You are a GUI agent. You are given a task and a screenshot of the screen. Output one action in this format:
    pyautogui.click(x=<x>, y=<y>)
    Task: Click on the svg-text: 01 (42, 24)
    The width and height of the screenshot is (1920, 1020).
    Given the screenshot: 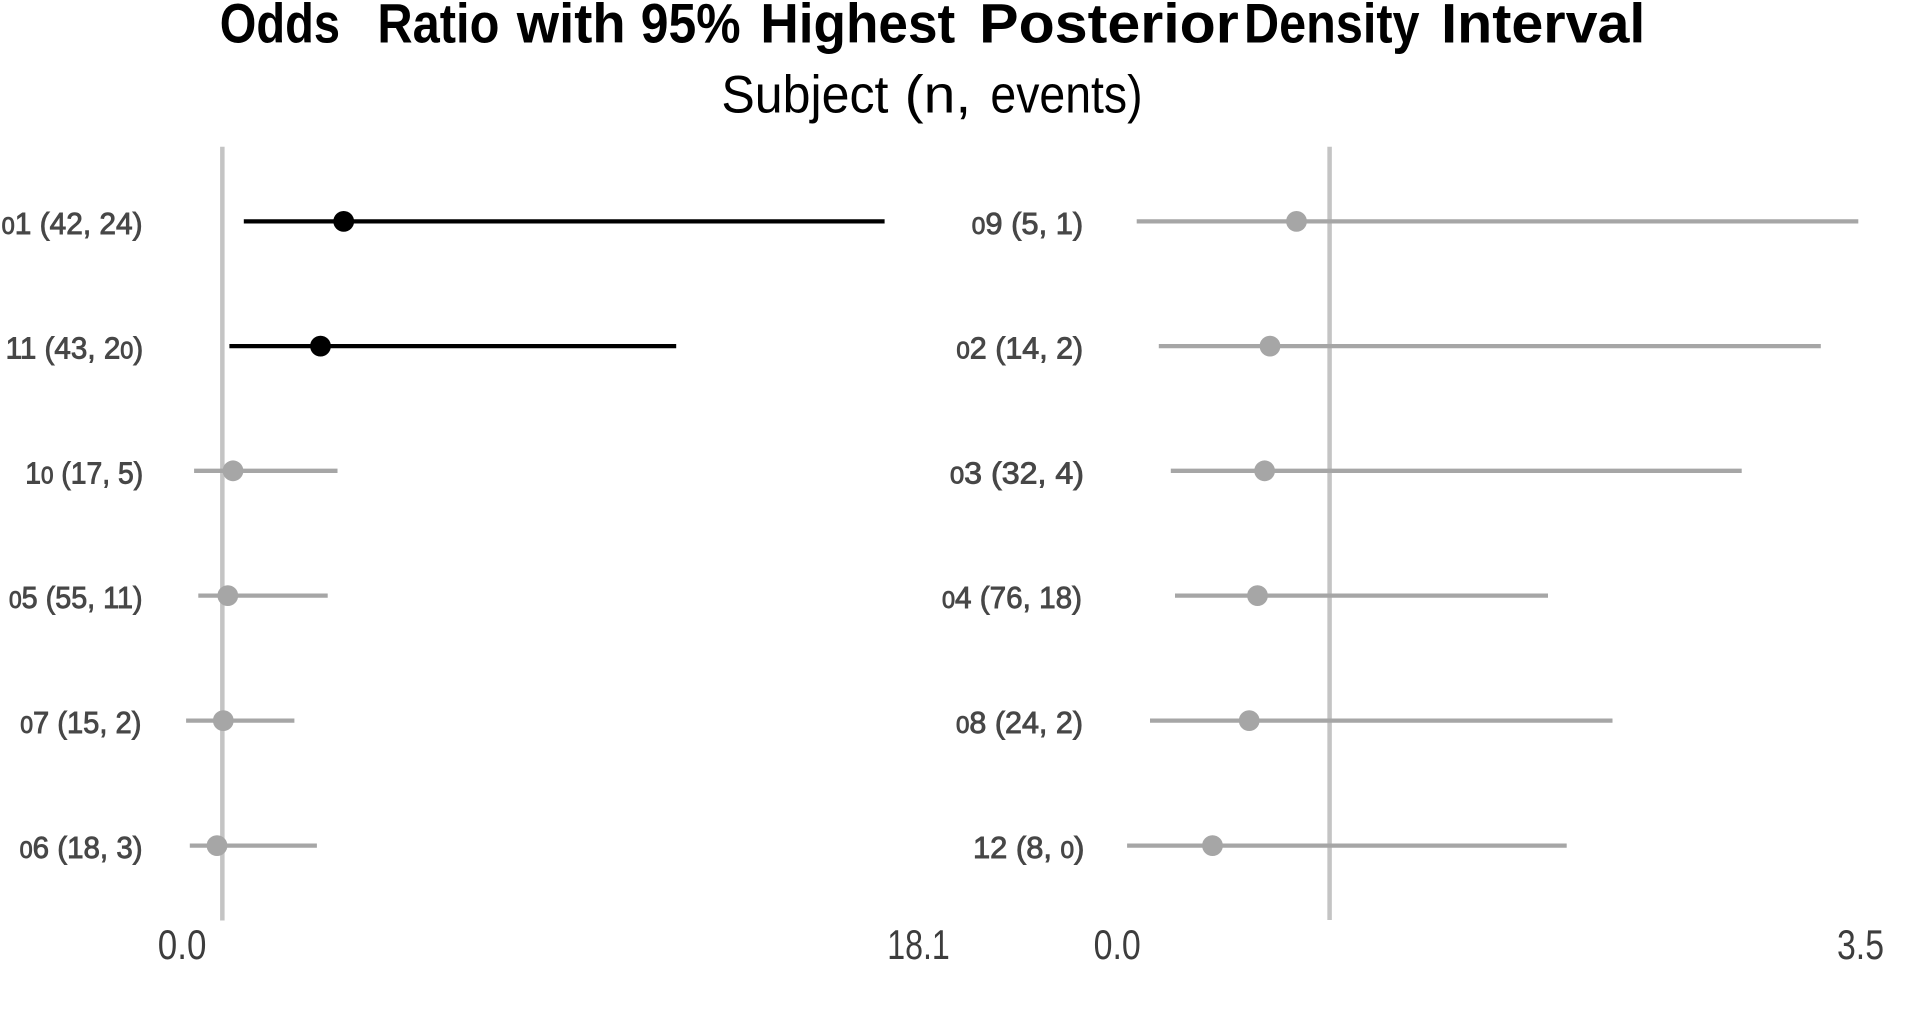 What is the action you would take?
    pyautogui.click(x=72, y=223)
    